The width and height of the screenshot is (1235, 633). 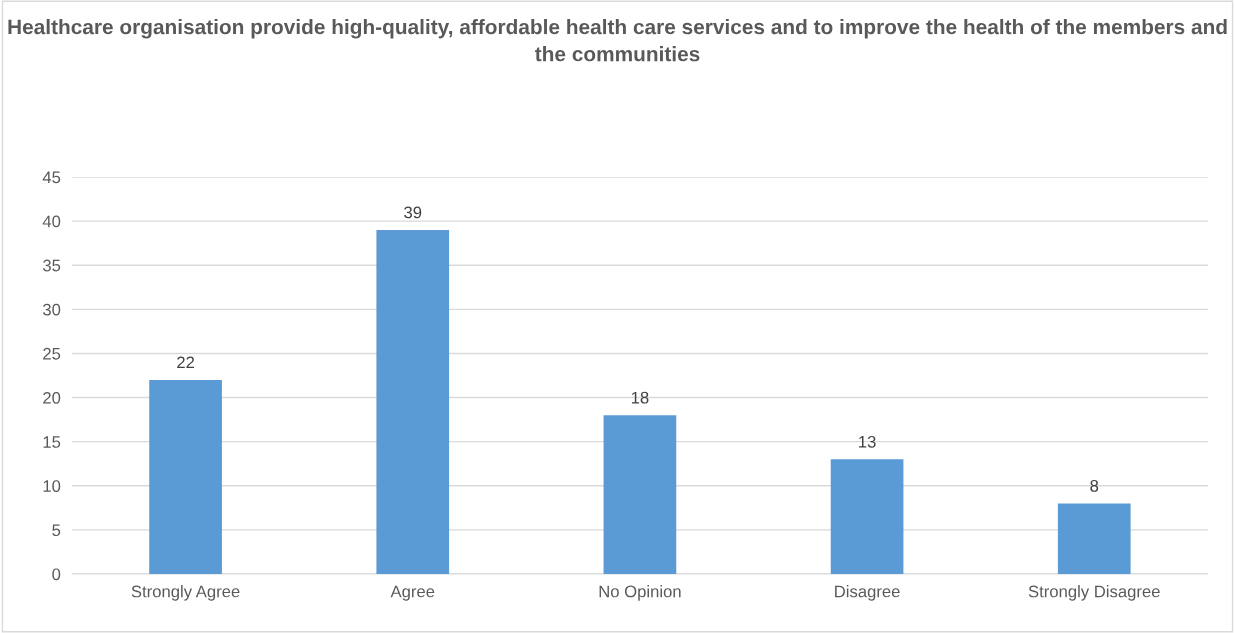 What do you see at coordinates (413, 212) in the screenshot?
I see `data-label: 39` at bounding box center [413, 212].